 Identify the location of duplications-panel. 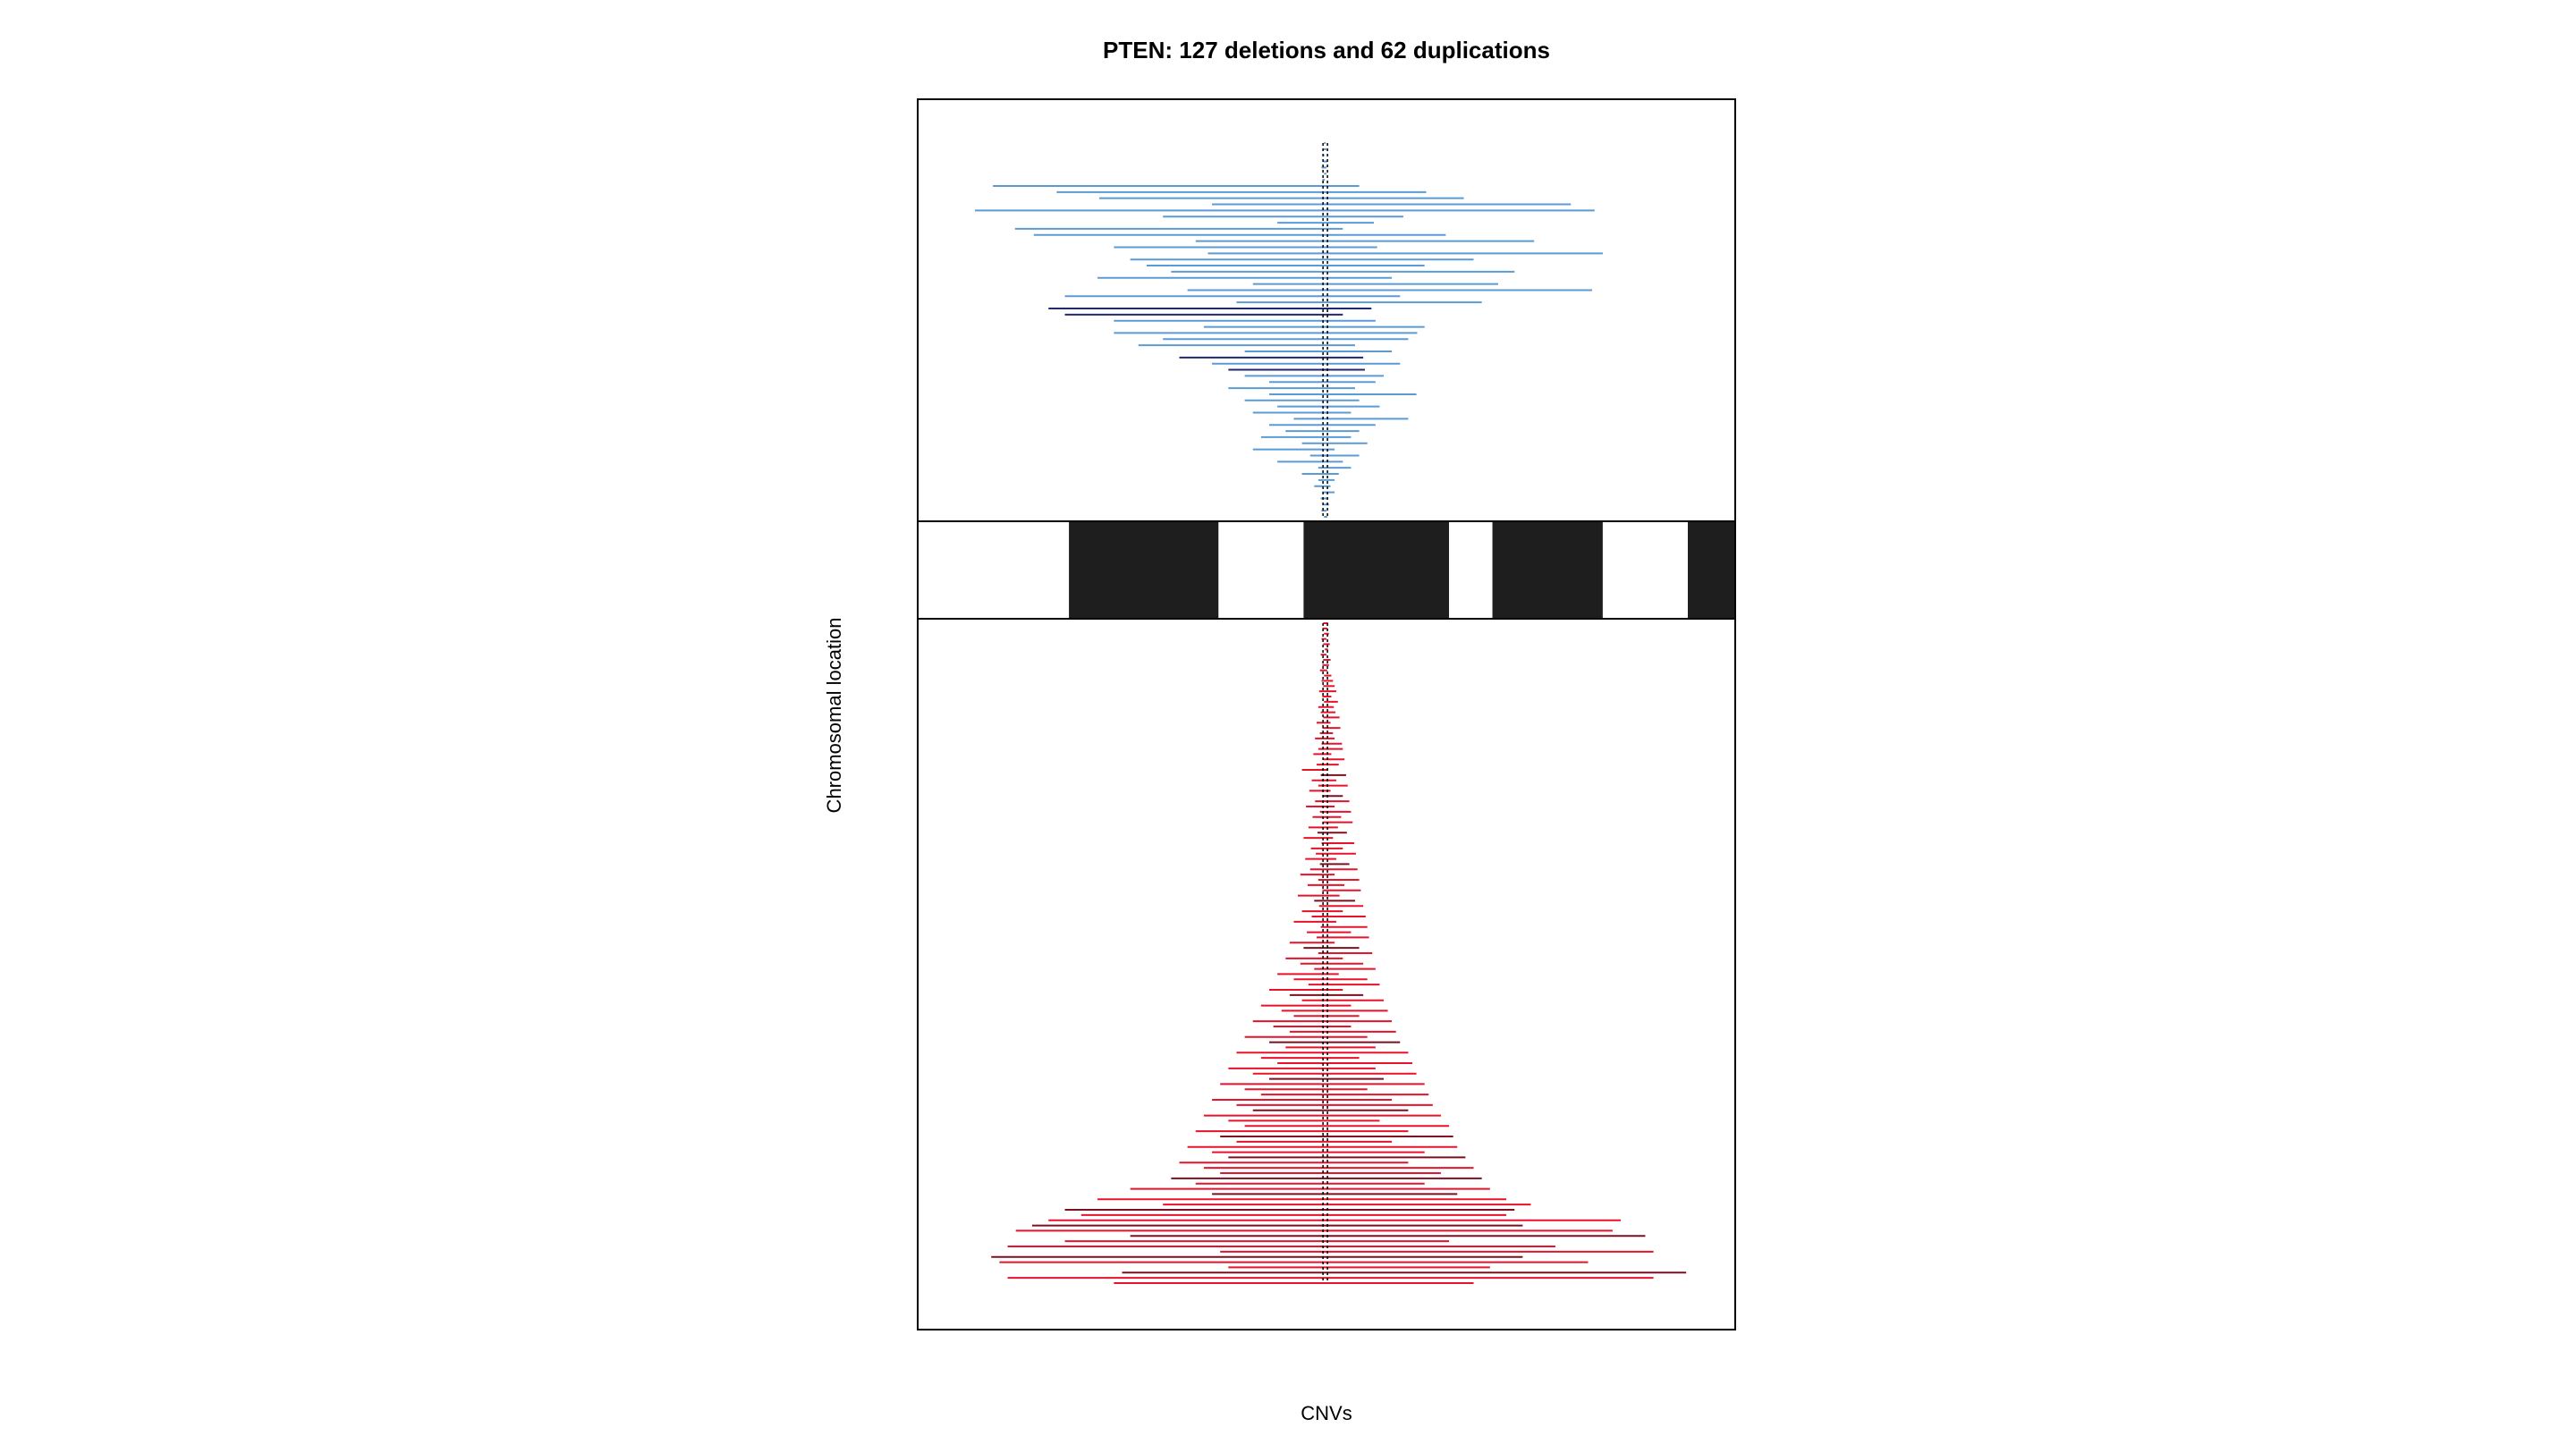
(1288, 330).